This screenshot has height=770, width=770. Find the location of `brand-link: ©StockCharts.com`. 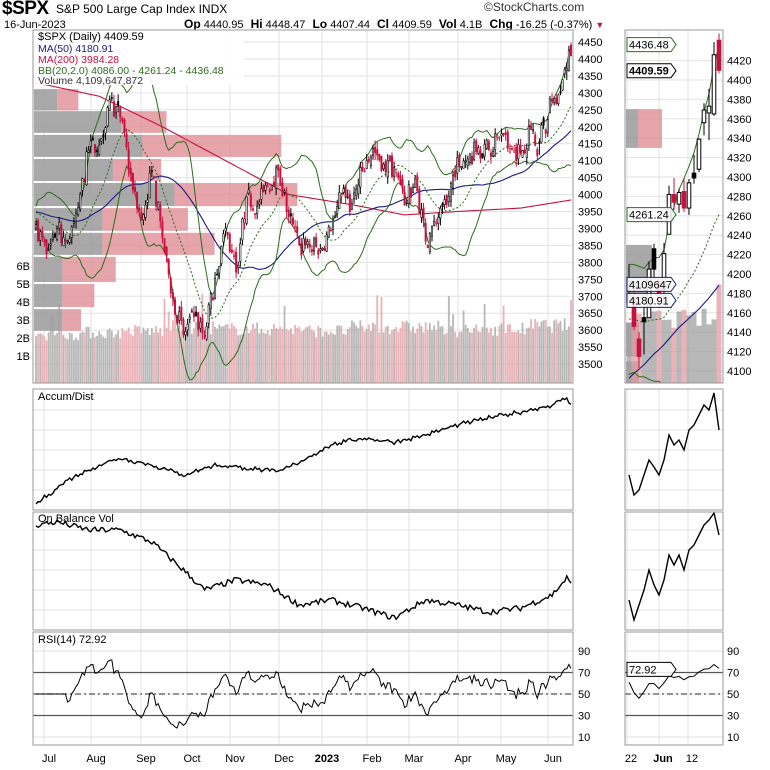

brand-link: ©StockCharts.com is located at coordinates (534, 7).